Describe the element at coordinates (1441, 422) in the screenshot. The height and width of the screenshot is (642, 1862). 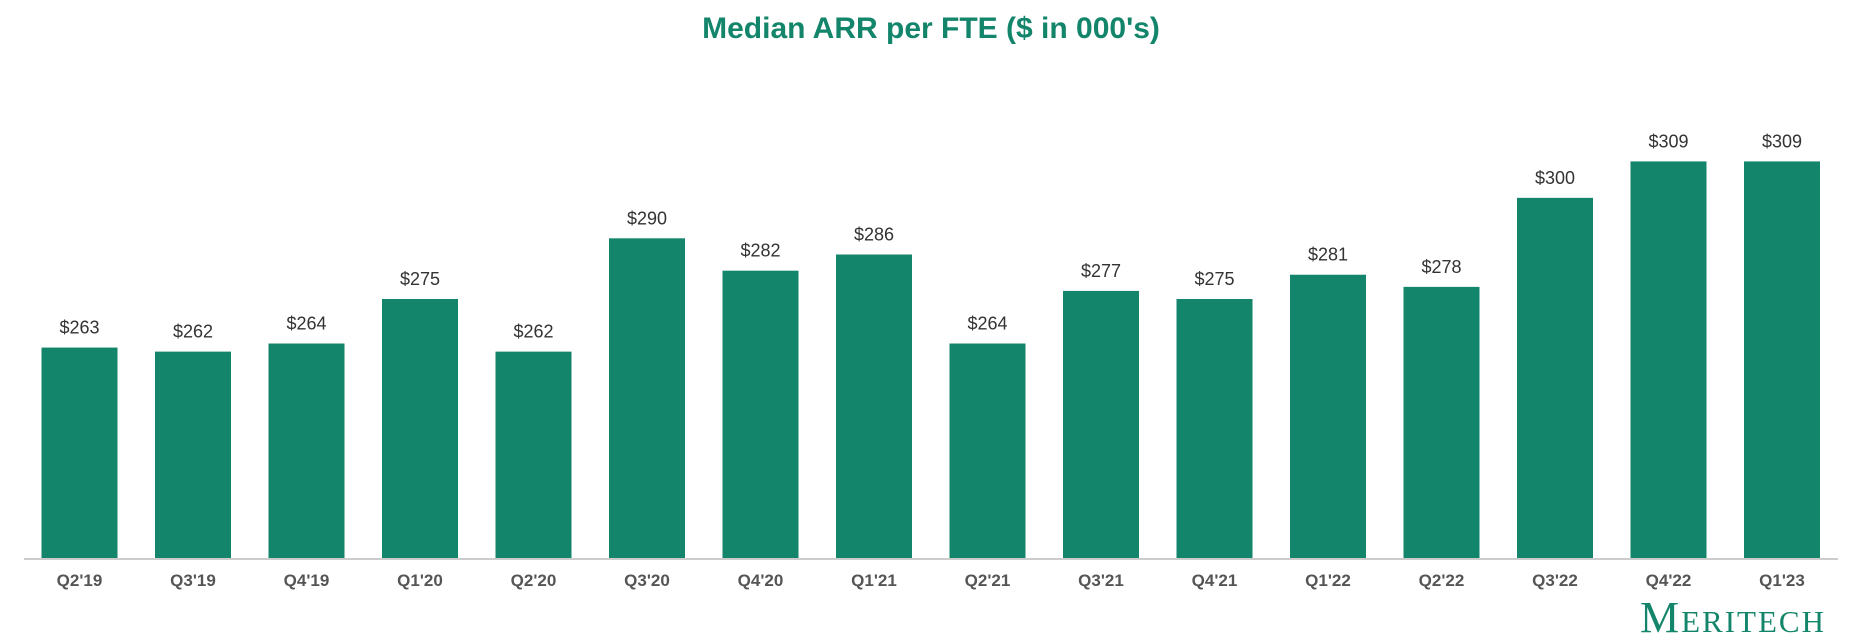
I see `bar-Q2'22` at that location.